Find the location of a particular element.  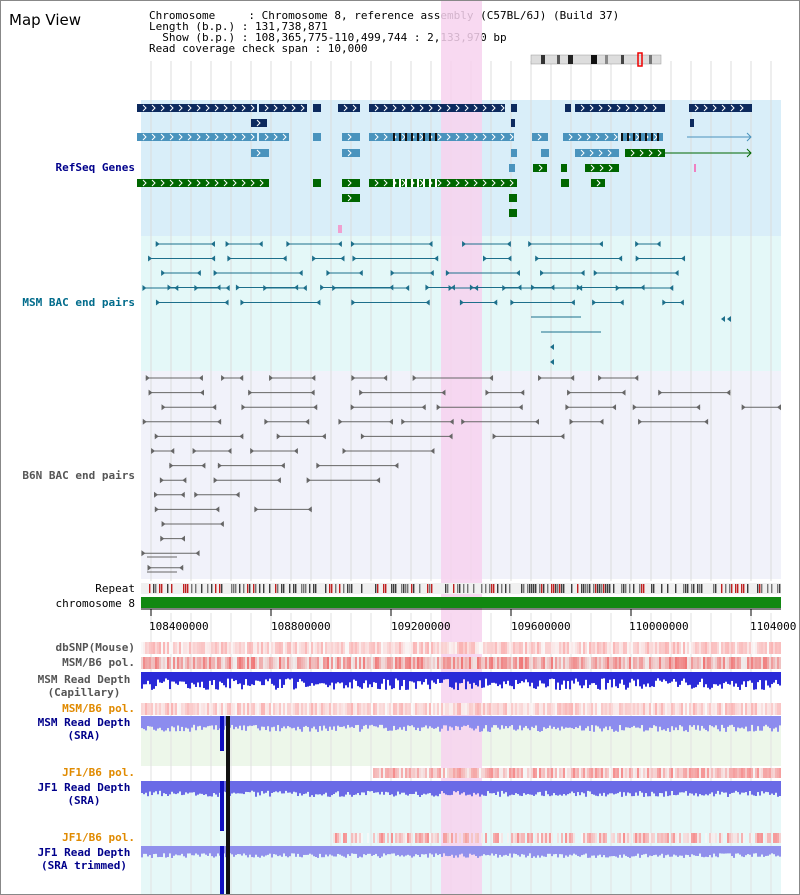

track-label-b6n-bac: B6N BAC end pairs is located at coordinates (78, 475).